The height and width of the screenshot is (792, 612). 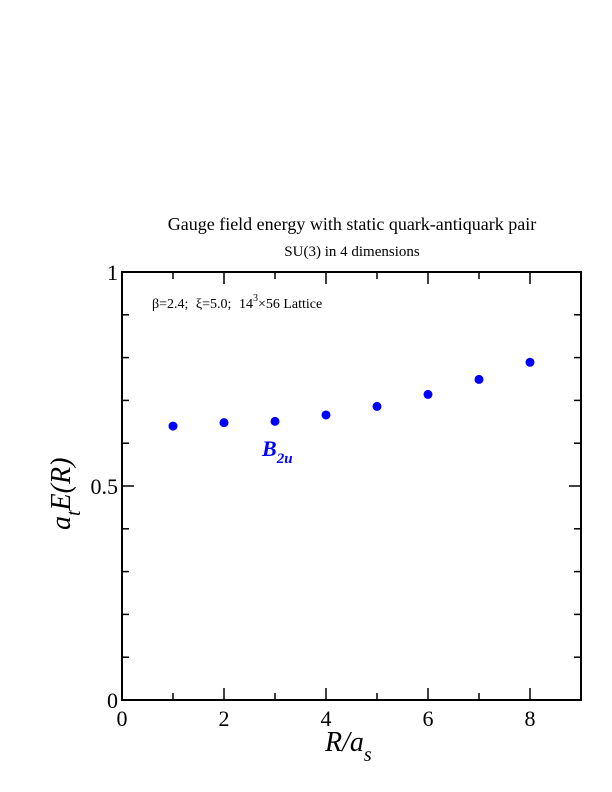 I want to click on x-tick-label: 2, so click(x=224, y=718).